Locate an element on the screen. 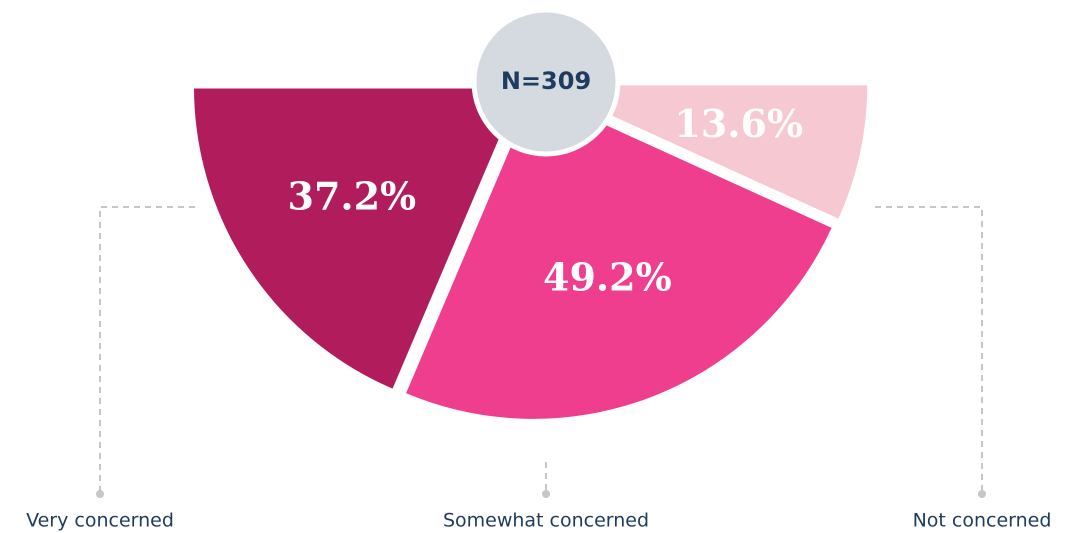  value-label: 13.6% is located at coordinates (738, 123).